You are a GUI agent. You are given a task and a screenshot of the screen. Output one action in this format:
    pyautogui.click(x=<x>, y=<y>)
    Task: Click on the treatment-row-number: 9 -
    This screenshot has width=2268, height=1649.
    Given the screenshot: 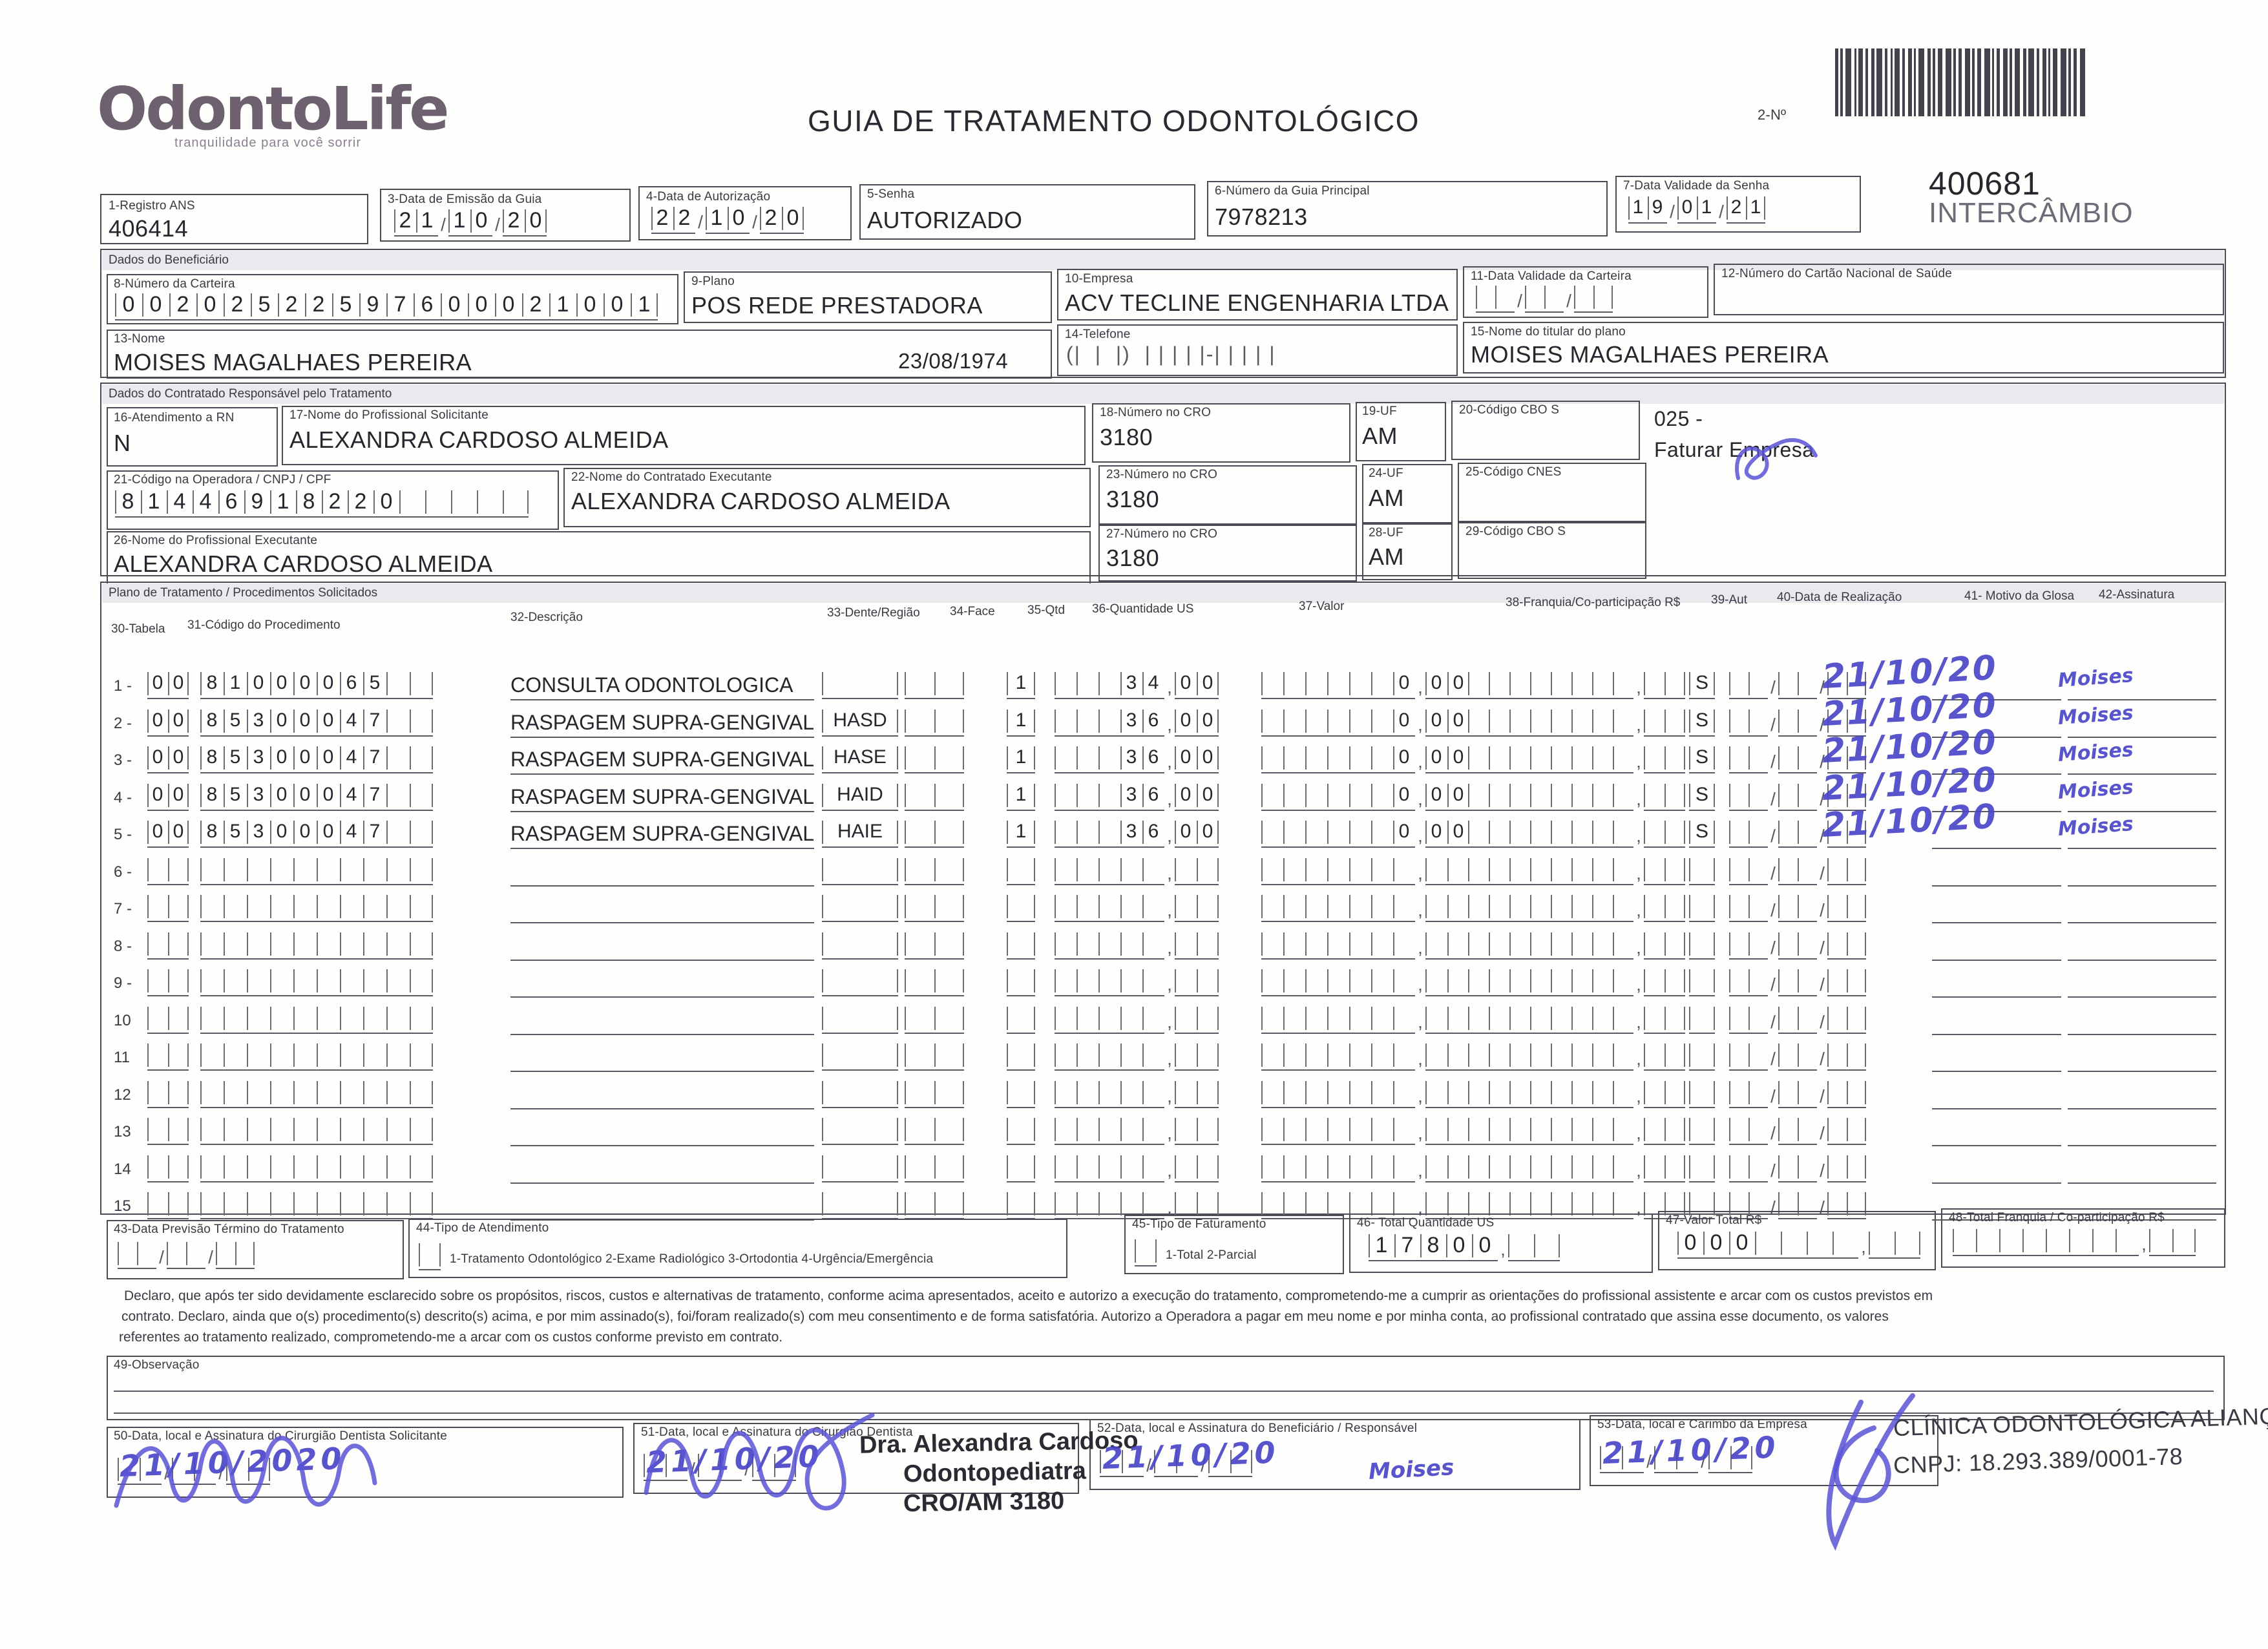 What is the action you would take?
    pyautogui.click(x=123, y=983)
    